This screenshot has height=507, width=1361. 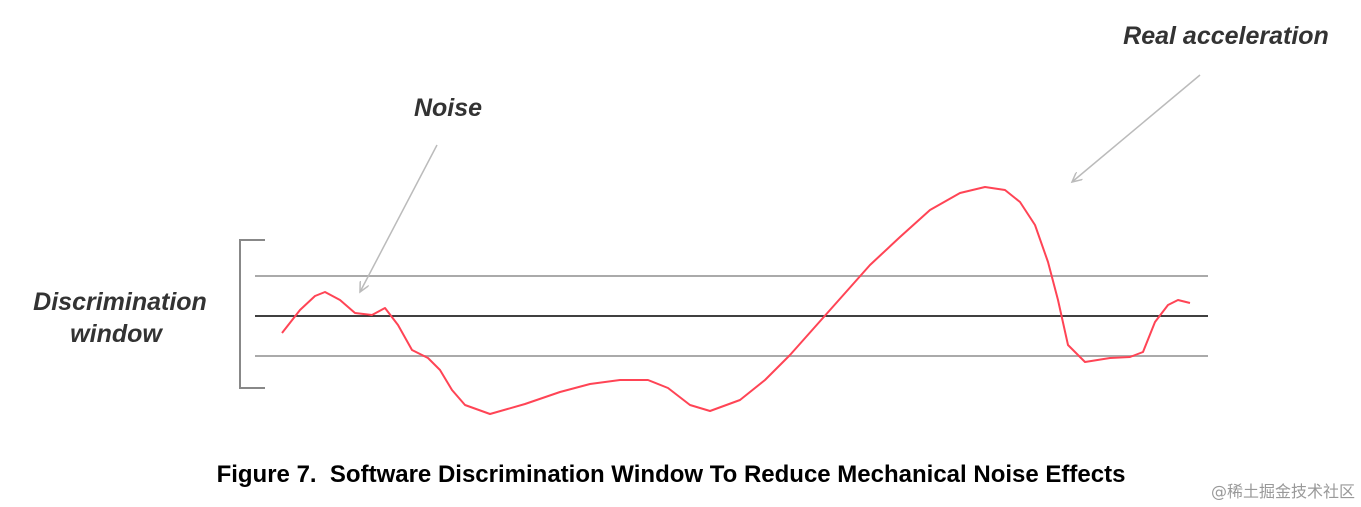 I want to click on acceleration-arrow, so click(x=1136, y=128).